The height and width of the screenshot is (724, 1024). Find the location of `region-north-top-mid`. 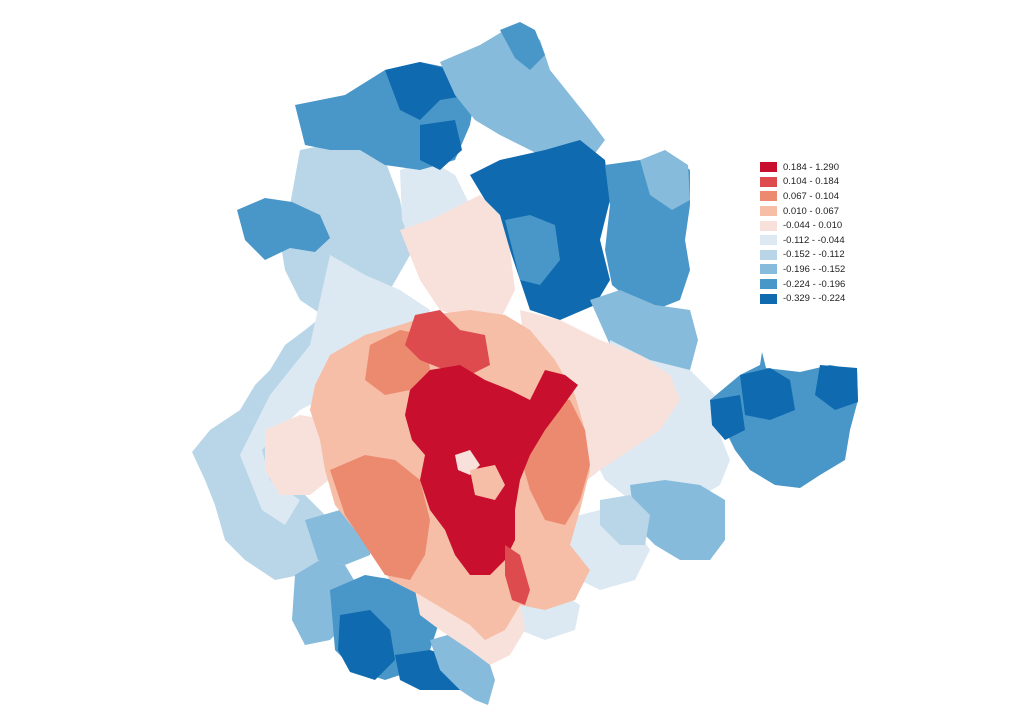

region-north-top-mid is located at coordinates (522, 46).